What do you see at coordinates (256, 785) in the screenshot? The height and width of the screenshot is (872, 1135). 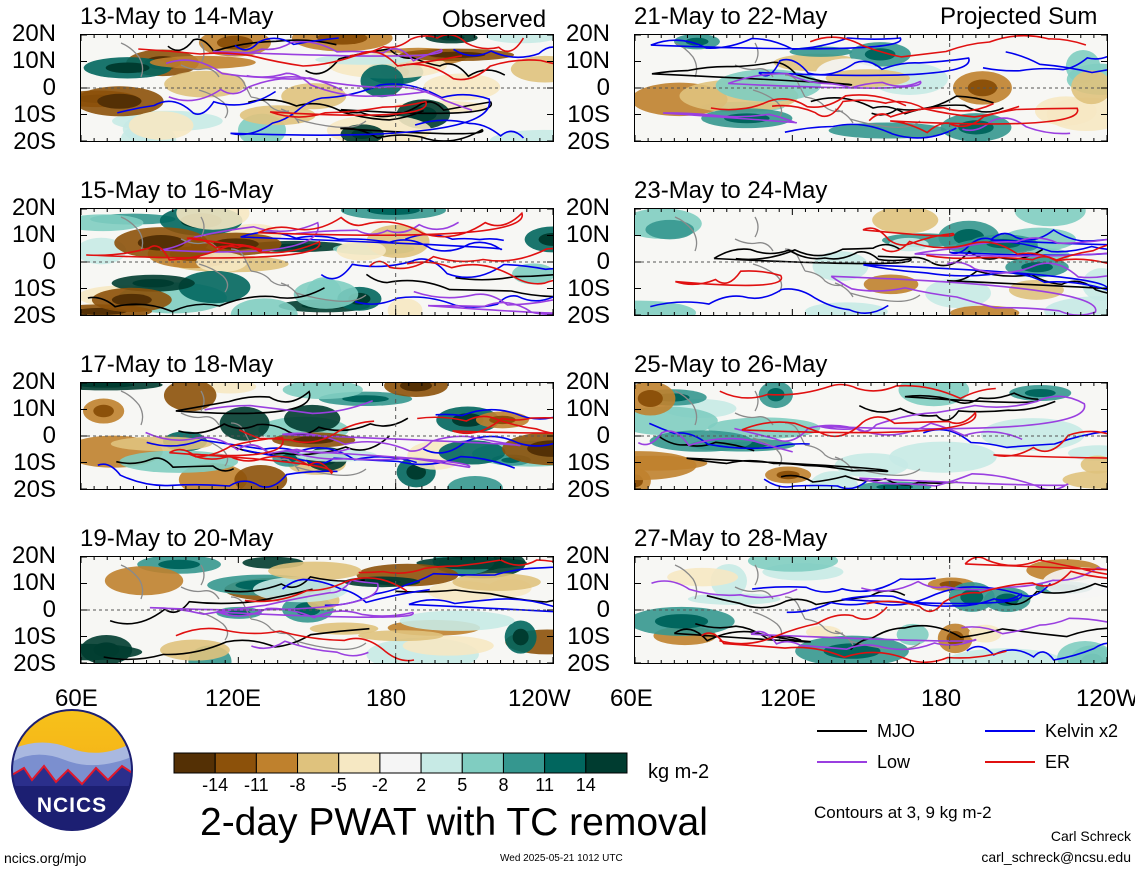 I see `colorbar-tick-label: -11` at bounding box center [256, 785].